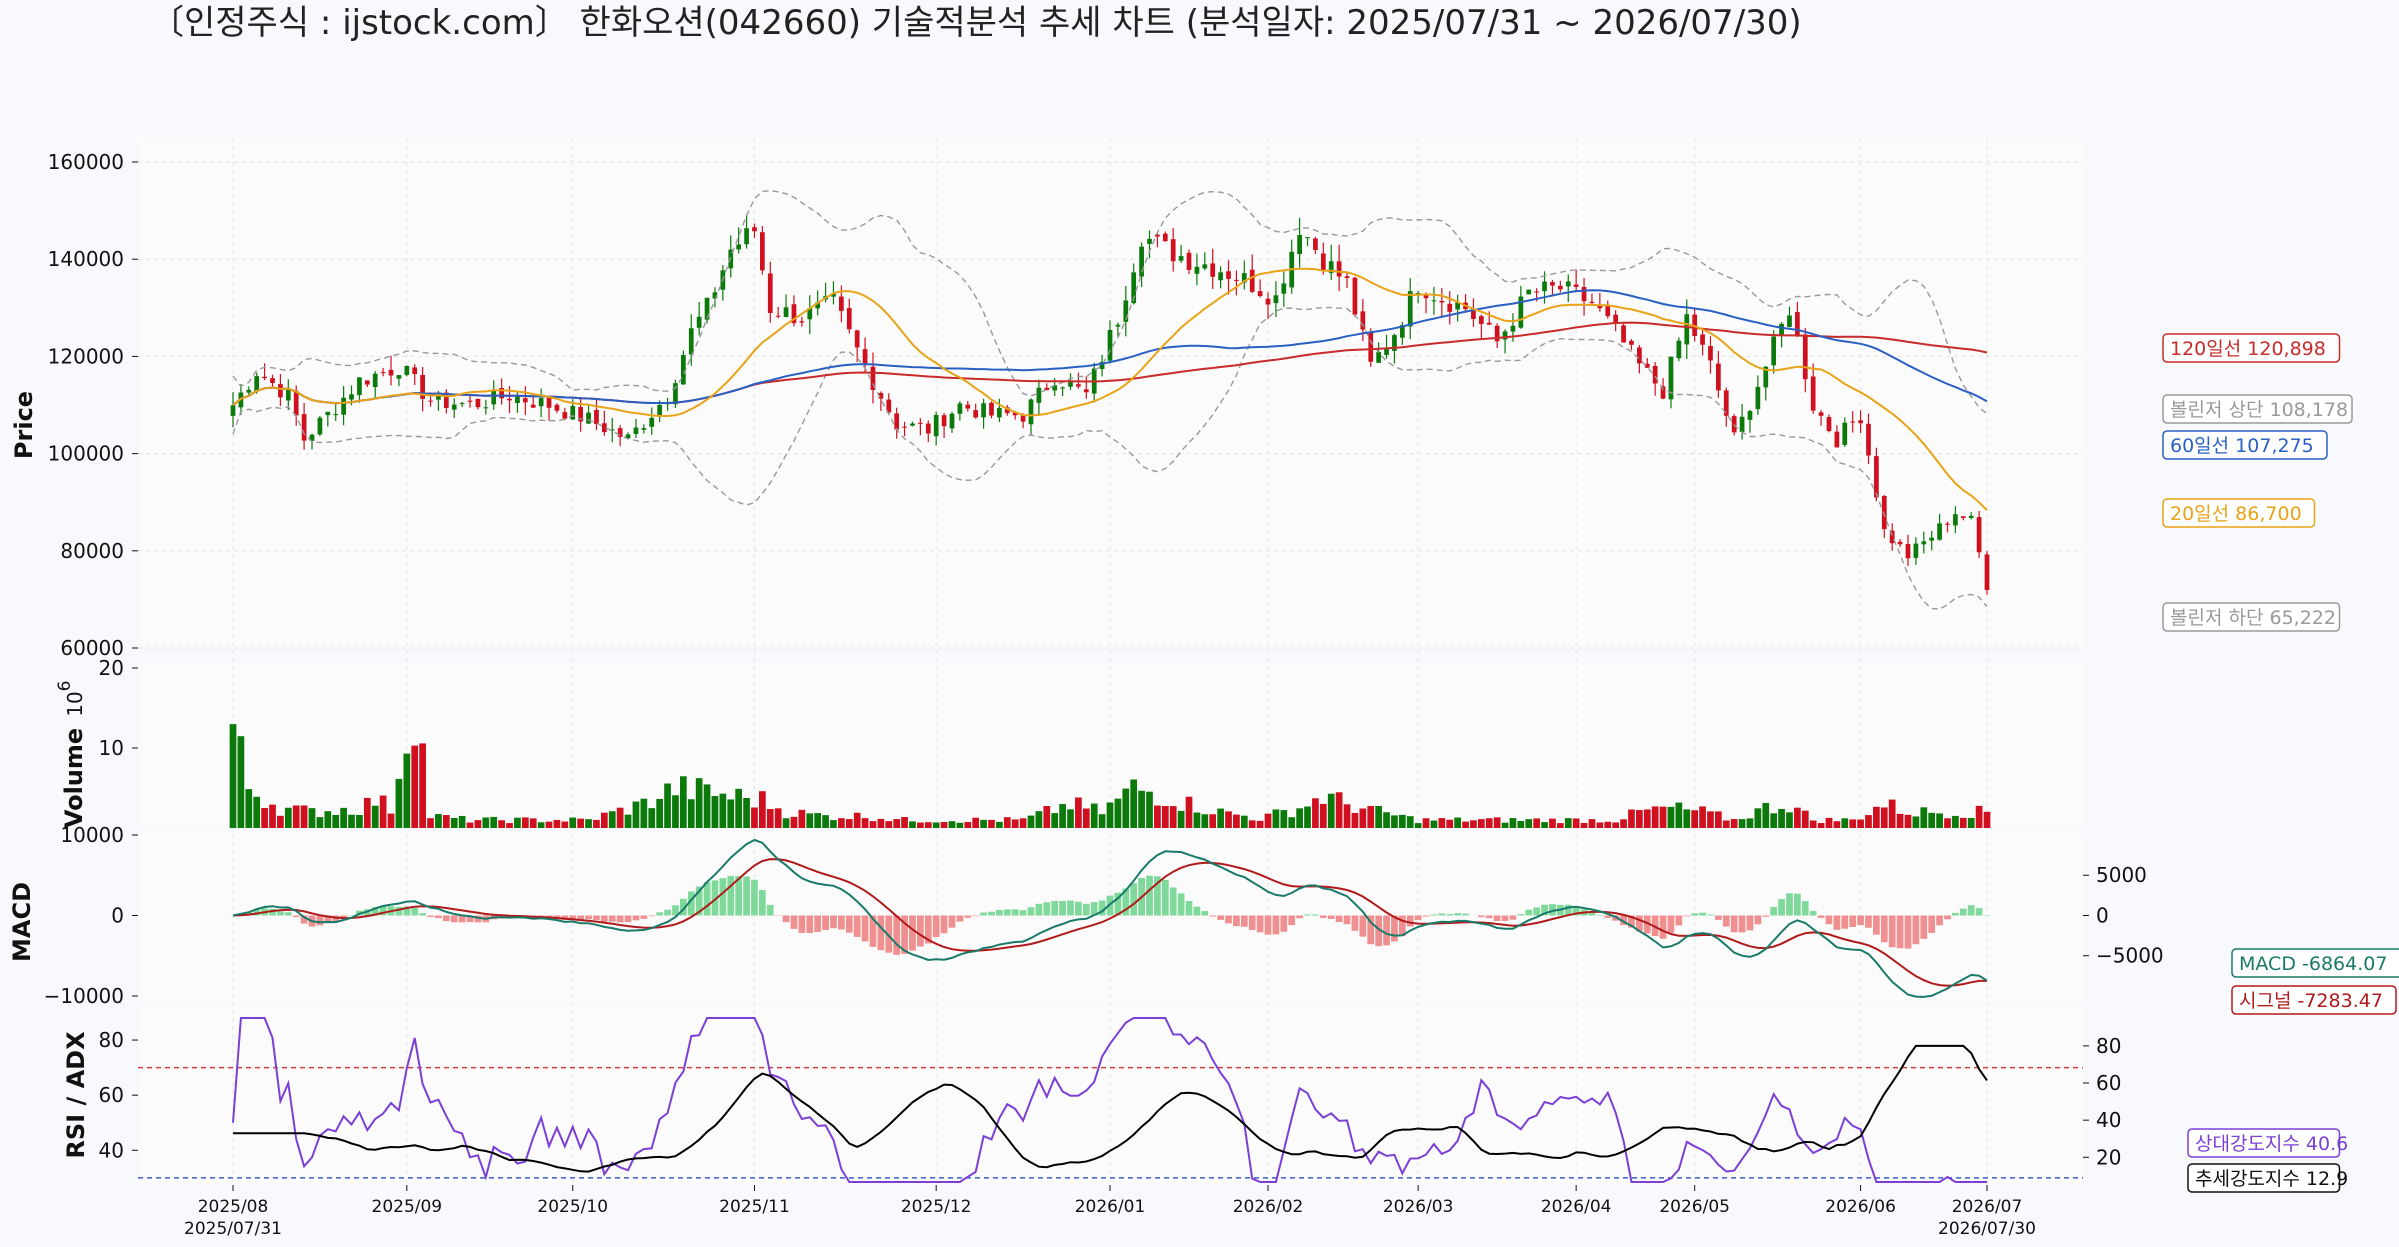 The width and height of the screenshot is (2399, 1247). What do you see at coordinates (2245, 445) in the screenshot?
I see `ma60-value-tag-box` at bounding box center [2245, 445].